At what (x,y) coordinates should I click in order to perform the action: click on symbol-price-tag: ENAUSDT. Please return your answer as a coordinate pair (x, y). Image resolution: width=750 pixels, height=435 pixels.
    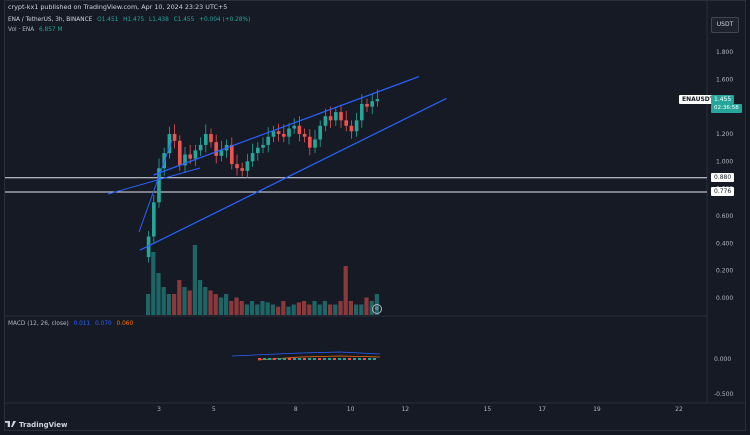
    Looking at the image, I should click on (698, 99).